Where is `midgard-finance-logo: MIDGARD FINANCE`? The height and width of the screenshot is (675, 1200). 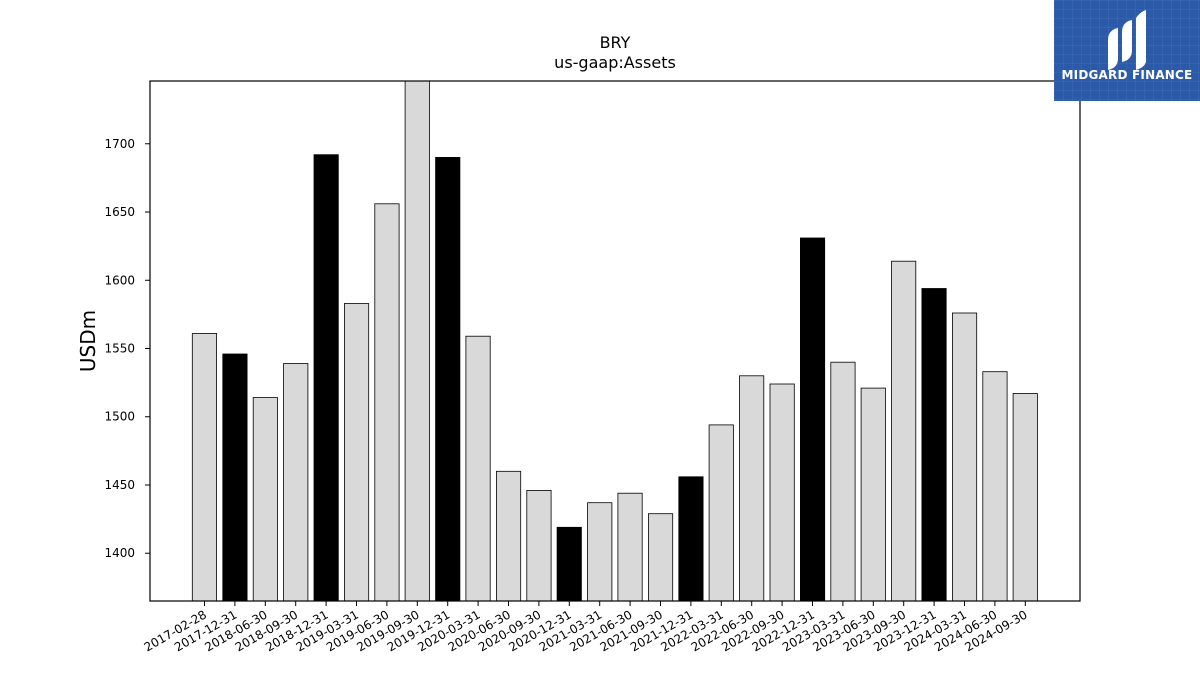 midgard-finance-logo: MIDGARD FINANCE is located at coordinates (1127, 50).